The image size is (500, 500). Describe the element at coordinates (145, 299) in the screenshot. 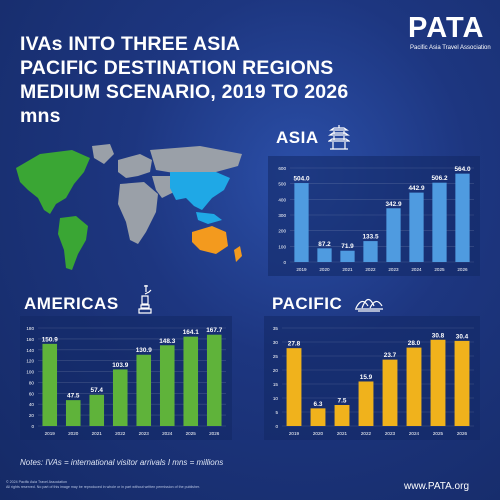

I see `statue-of-liberty-icon` at that location.